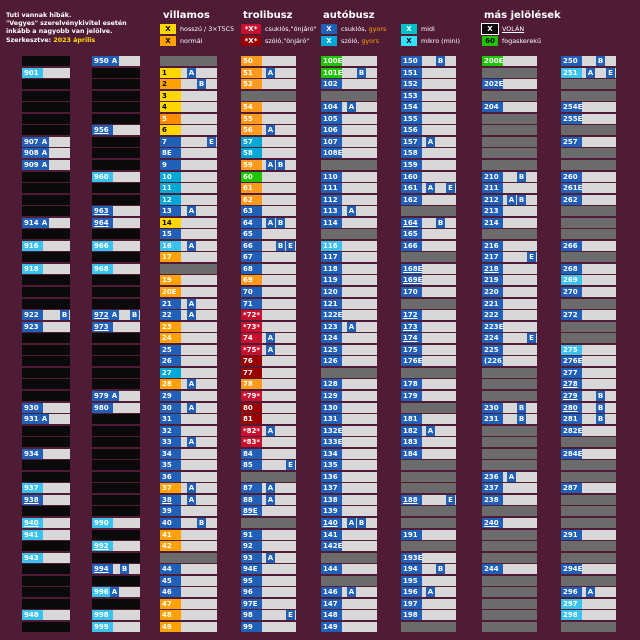 The height and width of the screenshot is (640, 640). I want to click on route-number: 937, so click(32, 488).